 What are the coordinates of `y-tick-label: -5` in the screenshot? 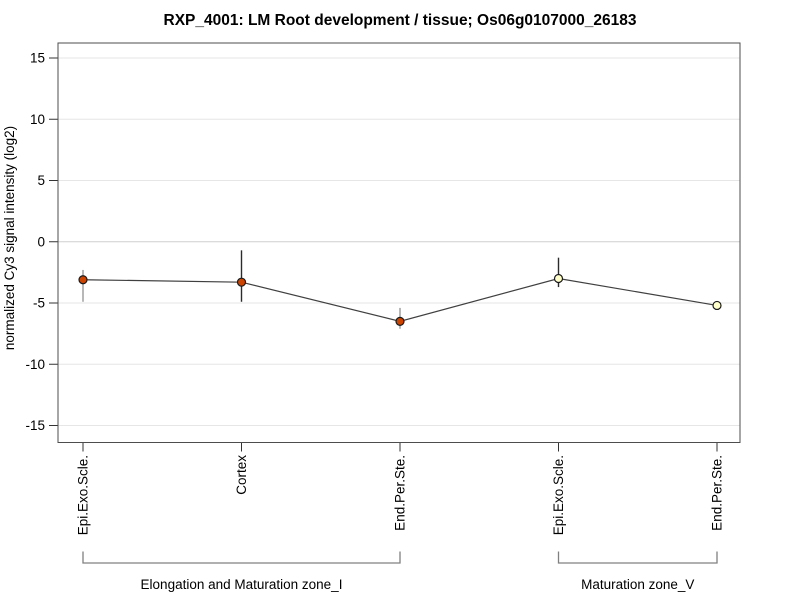 It's located at (39, 303).